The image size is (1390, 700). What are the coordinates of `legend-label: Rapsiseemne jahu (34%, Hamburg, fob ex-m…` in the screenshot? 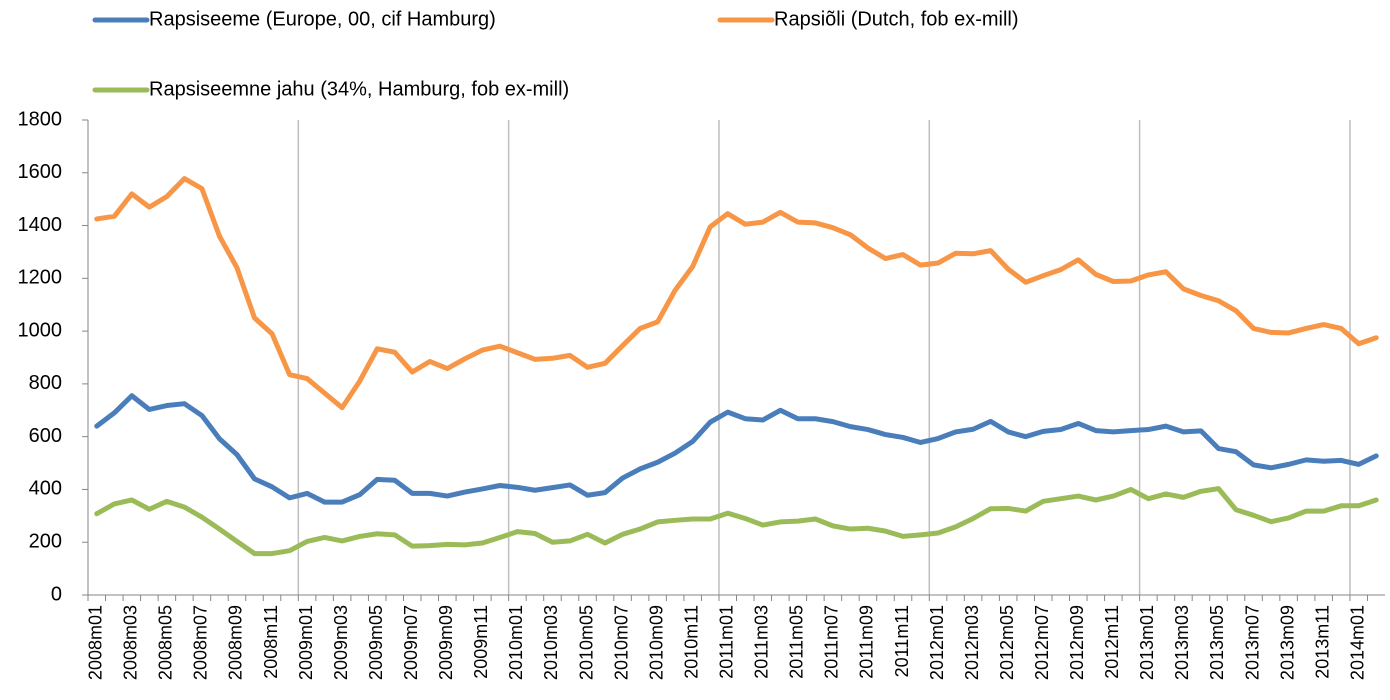 It's located at (359, 89).